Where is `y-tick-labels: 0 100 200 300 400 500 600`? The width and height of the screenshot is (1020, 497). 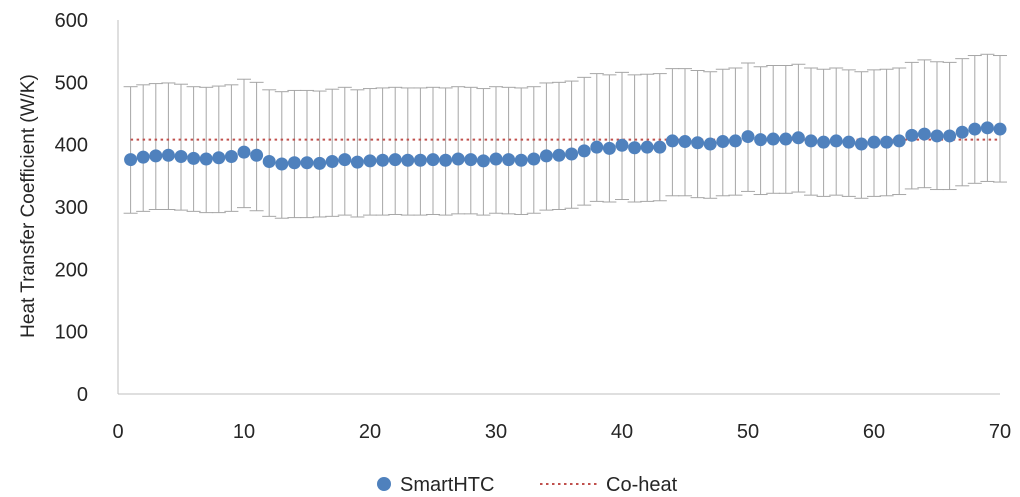 y-tick-labels: 0 100 200 300 400 500 600 is located at coordinates (71, 208).